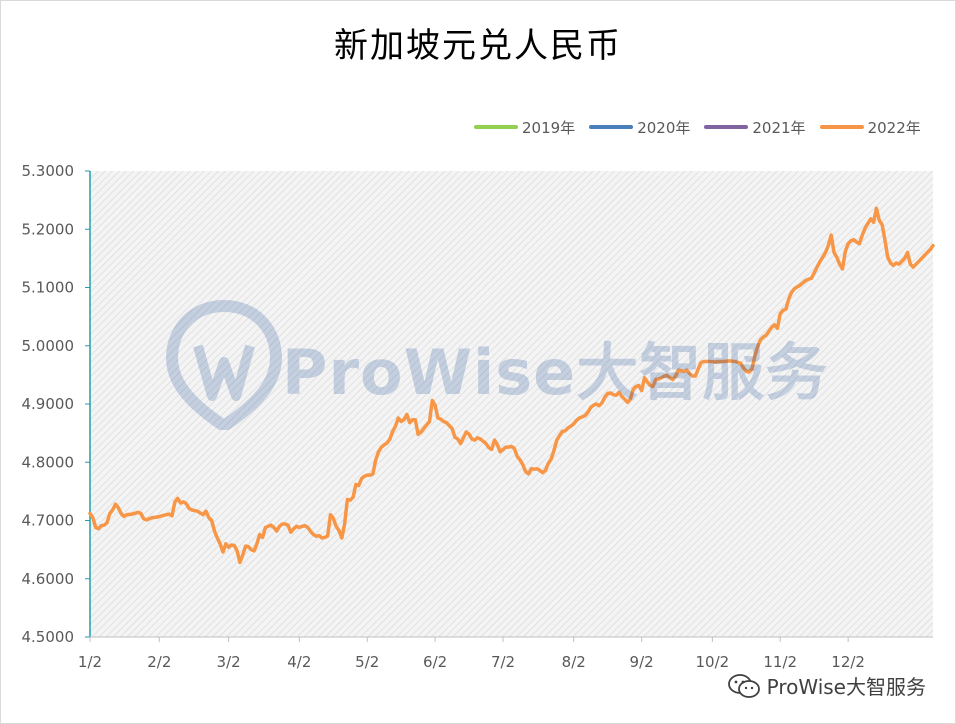  Describe the element at coordinates (229, 662) in the screenshot. I see `x-tick-label: 3/2` at that location.